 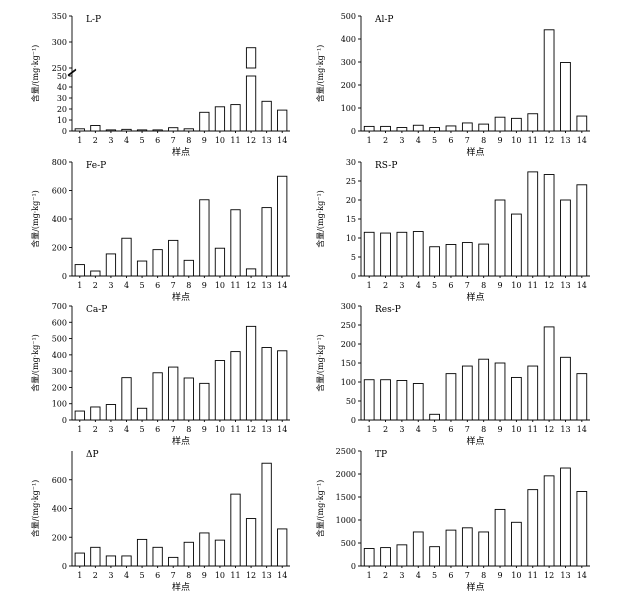 What do you see at coordinates (346, 497) in the screenshot?
I see `y-tick-label: 1500` at bounding box center [346, 497].